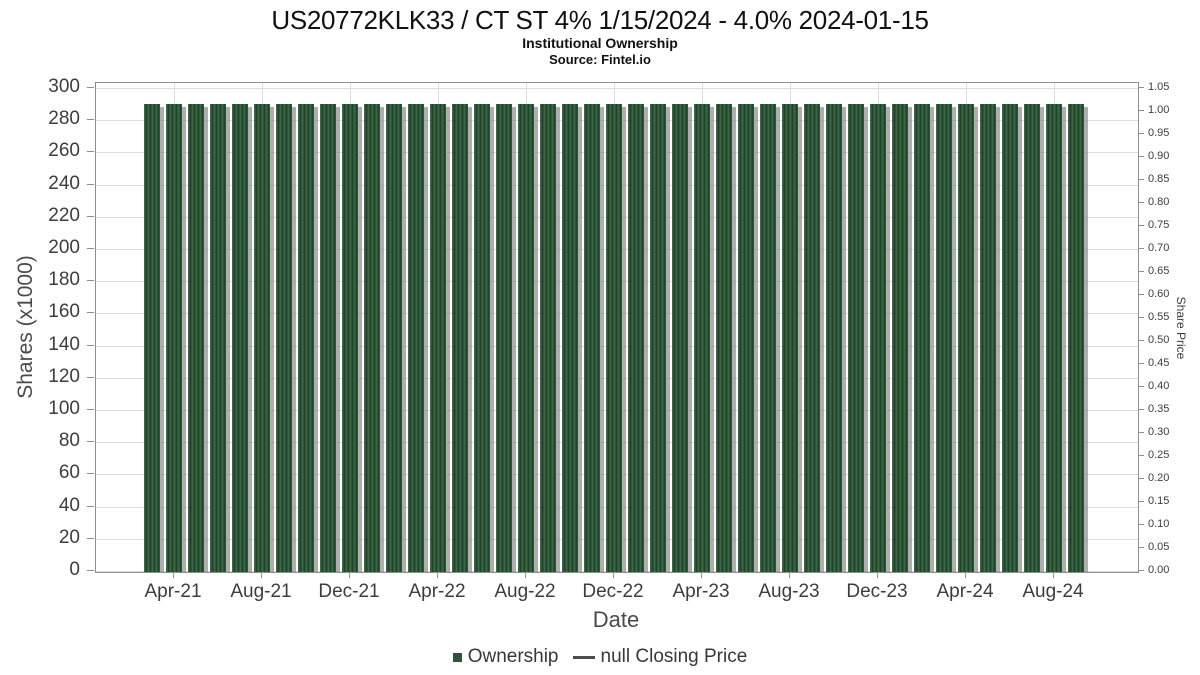 The image size is (1200, 675). I want to click on chart-legend: Ownership null Closing Price, so click(600, 657).